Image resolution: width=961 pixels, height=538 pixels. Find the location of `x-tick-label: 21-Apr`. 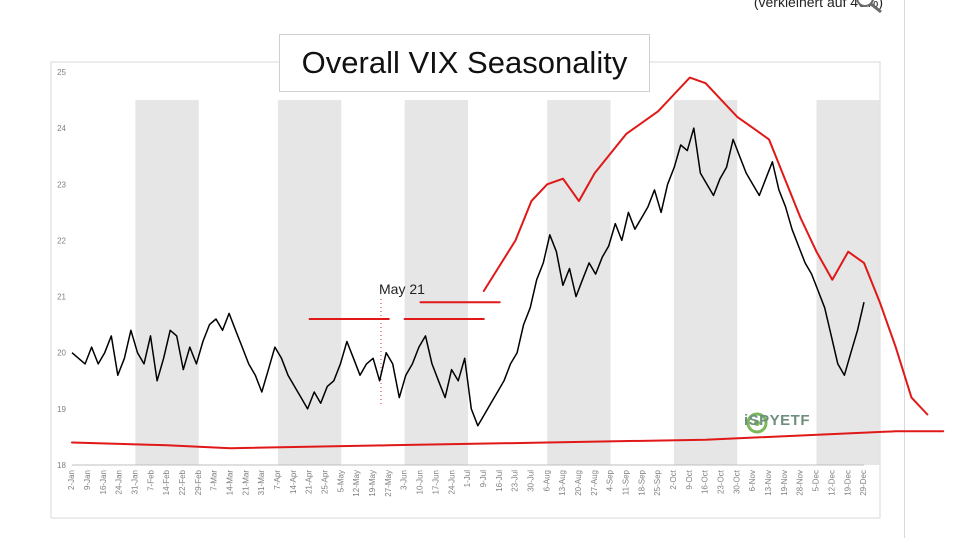

x-tick-label: 21-Apr is located at coordinates (309, 482).